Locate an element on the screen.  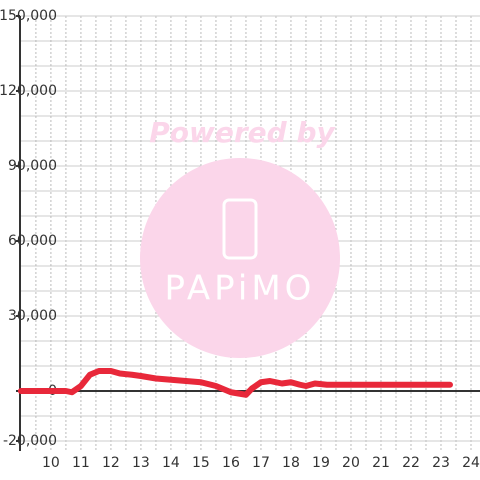
x-tick-label: 22 is located at coordinates (411, 463).